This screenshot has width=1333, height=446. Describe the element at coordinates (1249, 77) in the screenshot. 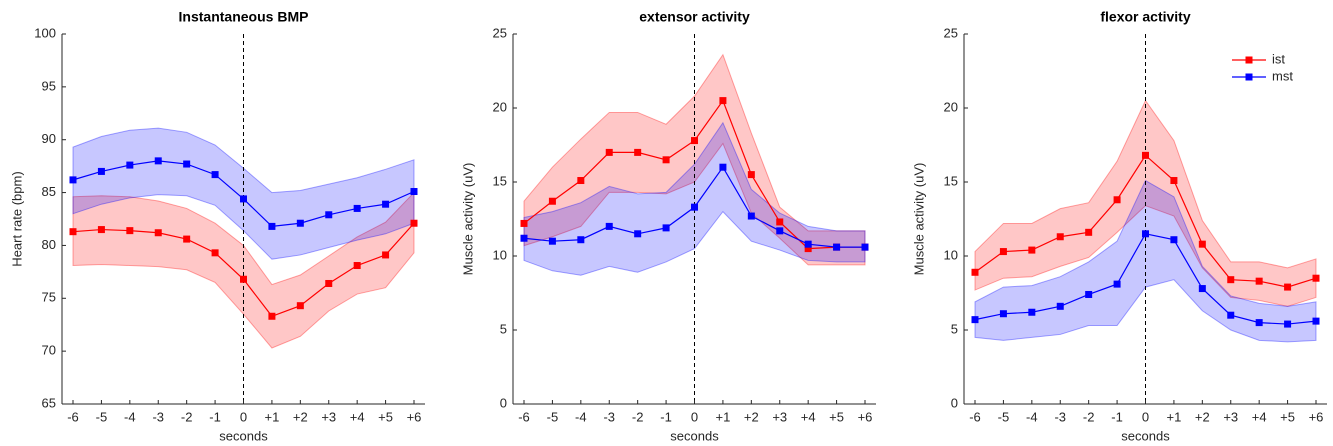

I see `legend-marker` at that location.